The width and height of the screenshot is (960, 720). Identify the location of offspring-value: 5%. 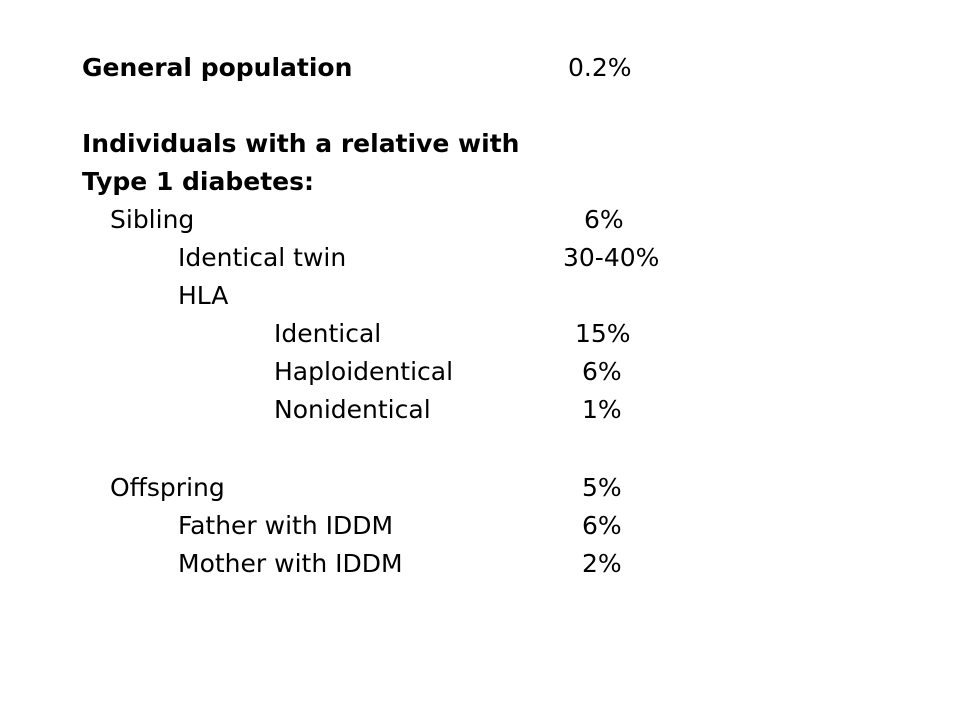
(602, 487).